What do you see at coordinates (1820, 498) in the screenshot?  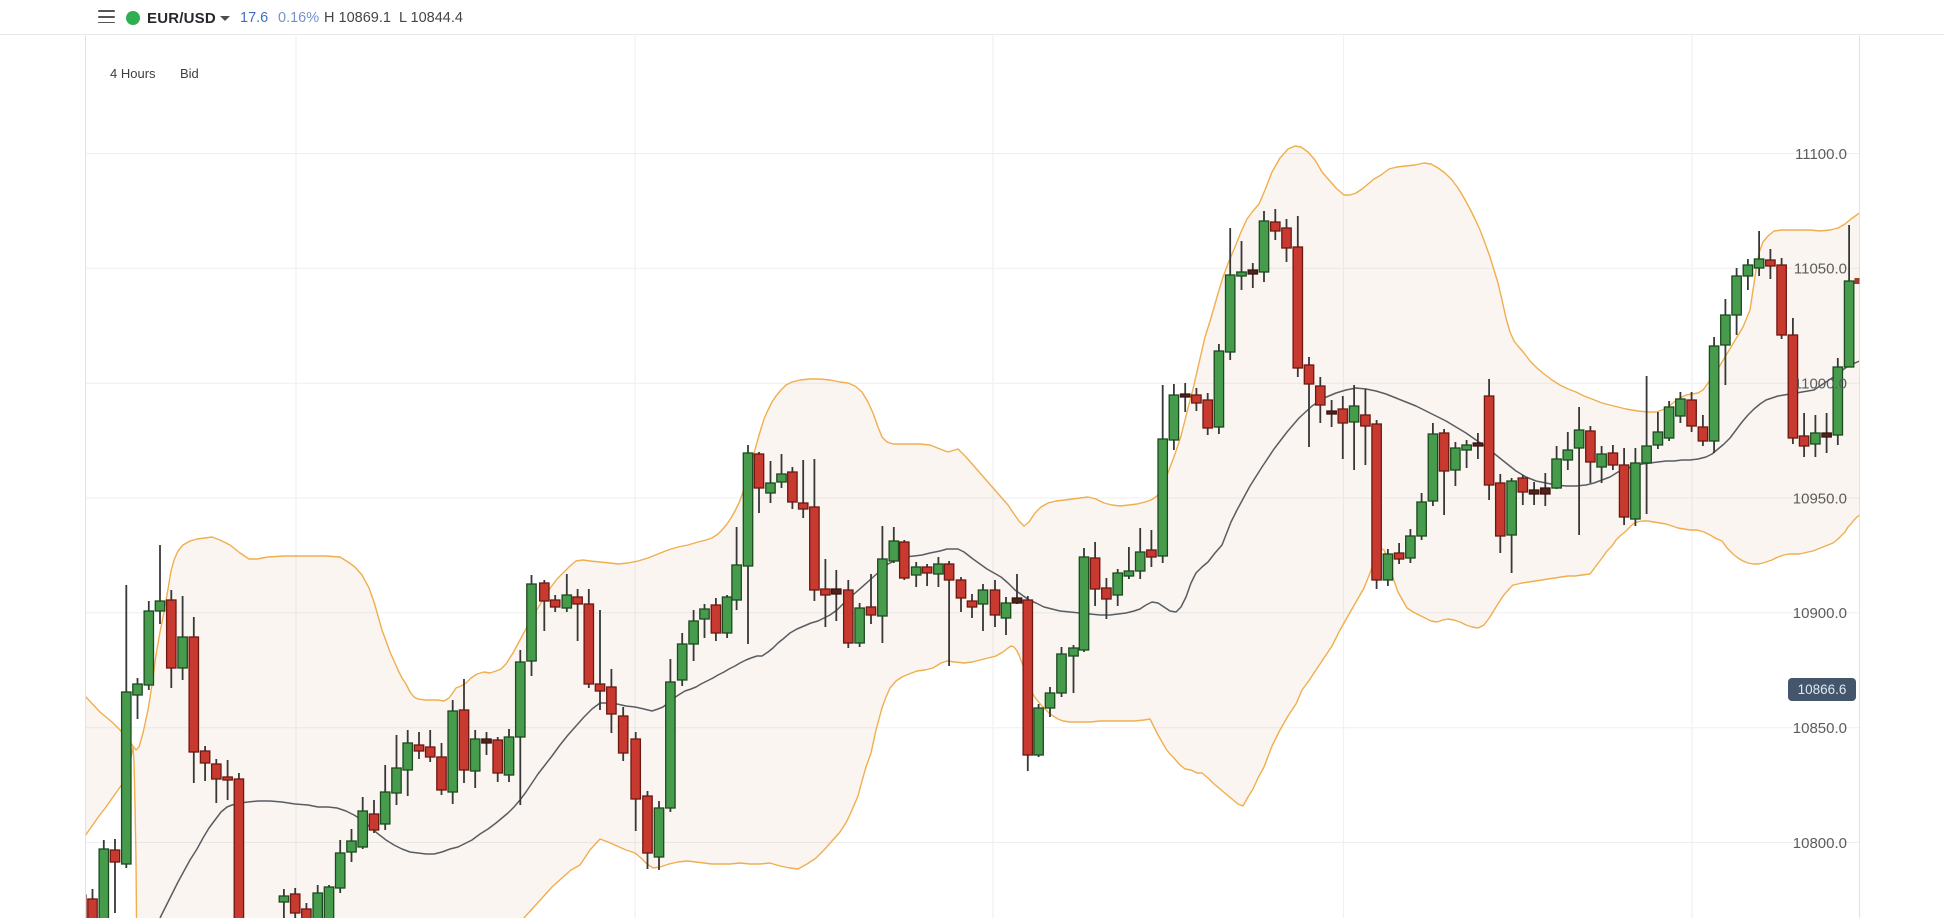 I see `svg-text: 10950.0` at bounding box center [1820, 498].